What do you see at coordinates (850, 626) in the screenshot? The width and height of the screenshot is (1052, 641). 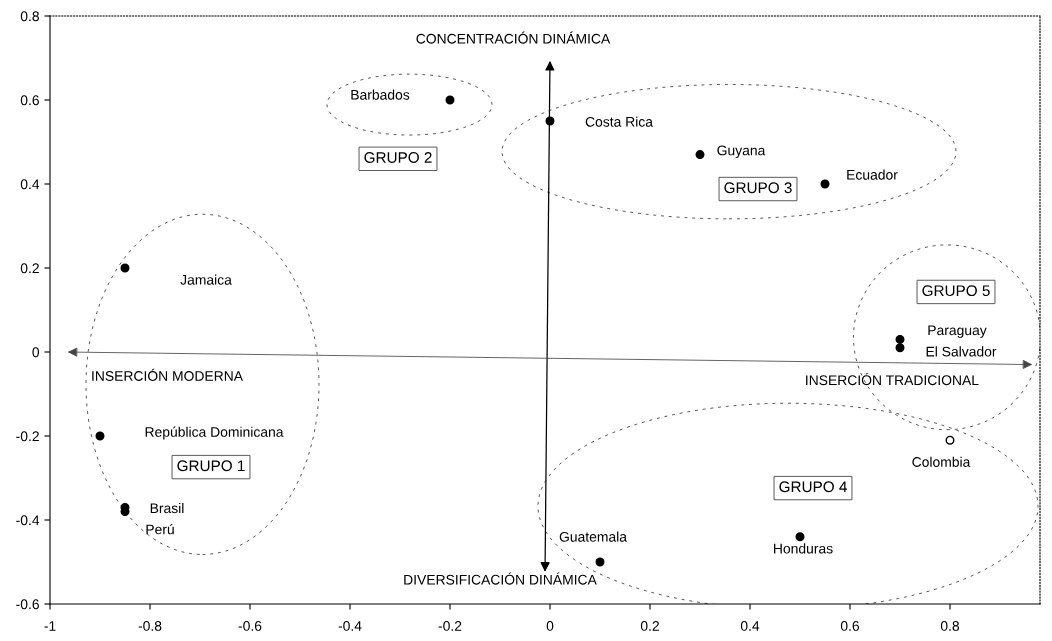 I see `x-tick-label: 0.6` at bounding box center [850, 626].